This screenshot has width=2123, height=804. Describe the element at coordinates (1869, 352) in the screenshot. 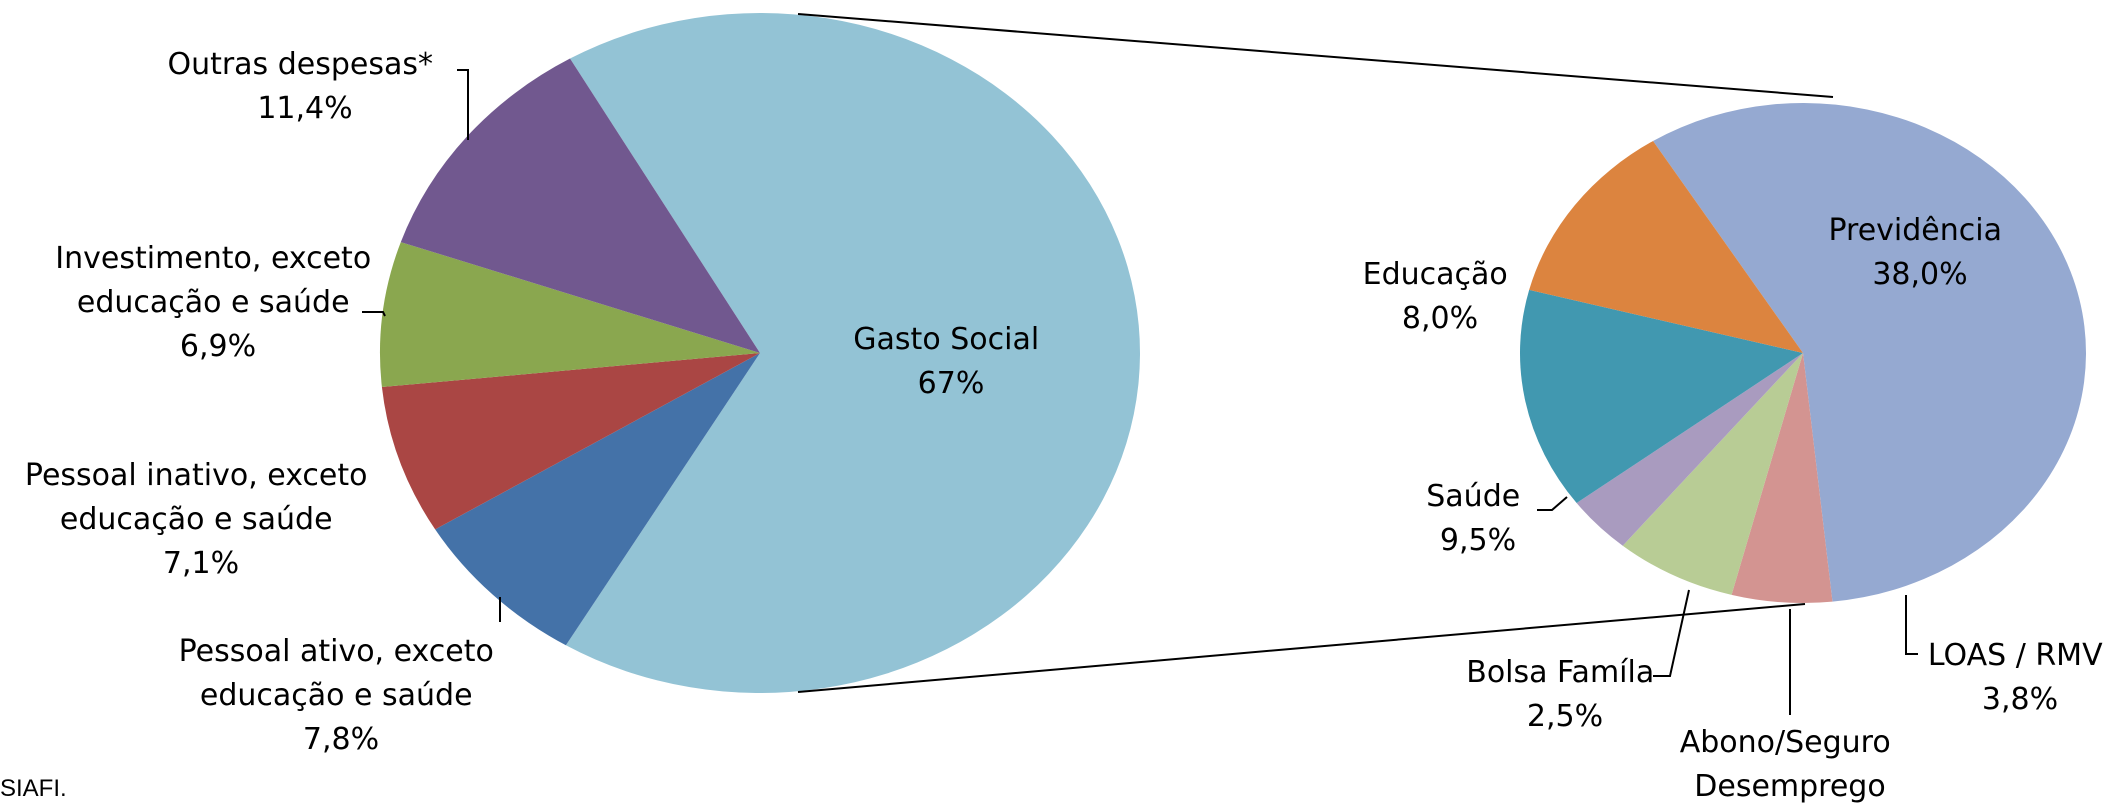

I see `pie-slice-previdencia` at that location.